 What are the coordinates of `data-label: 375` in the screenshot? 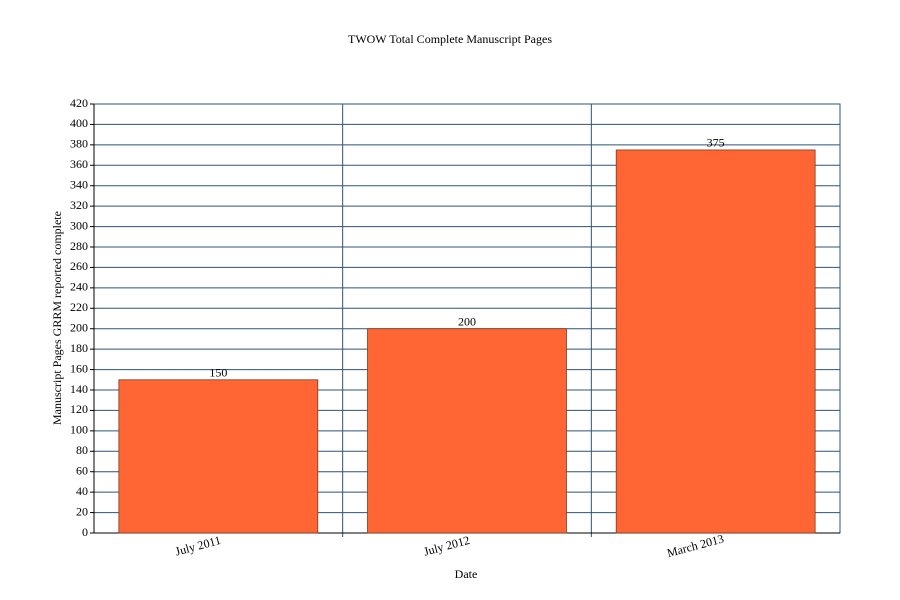 It's located at (716, 143).